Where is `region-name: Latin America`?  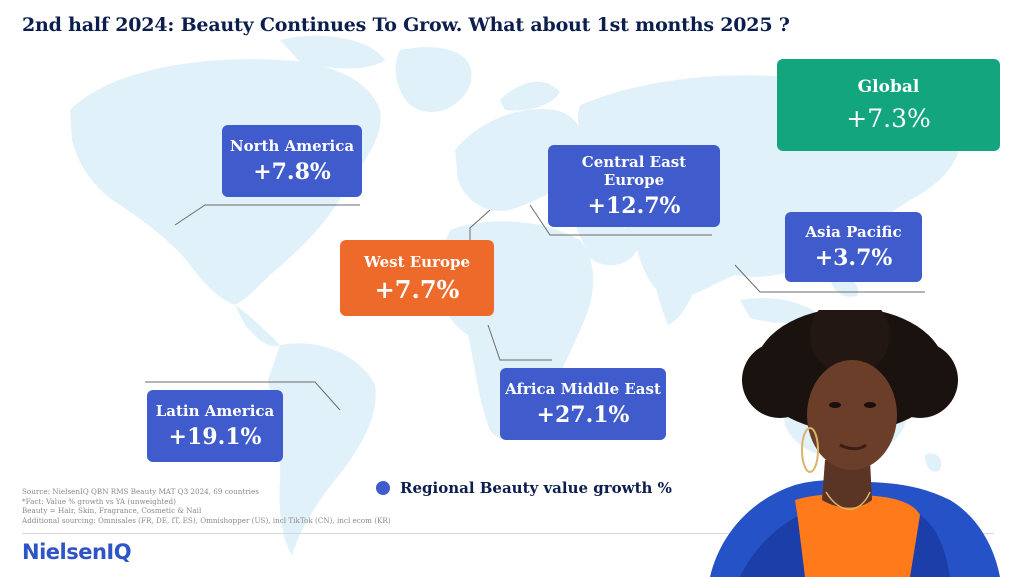 region-name: Latin America is located at coordinates (215, 411).